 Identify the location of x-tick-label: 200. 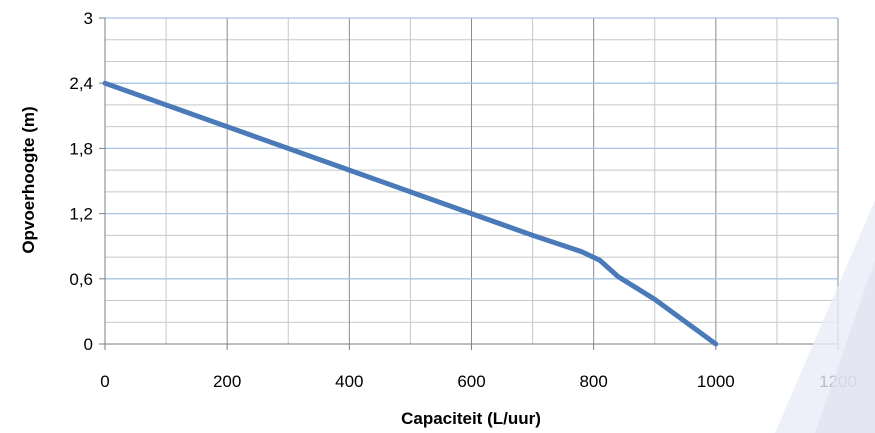
(227, 381).